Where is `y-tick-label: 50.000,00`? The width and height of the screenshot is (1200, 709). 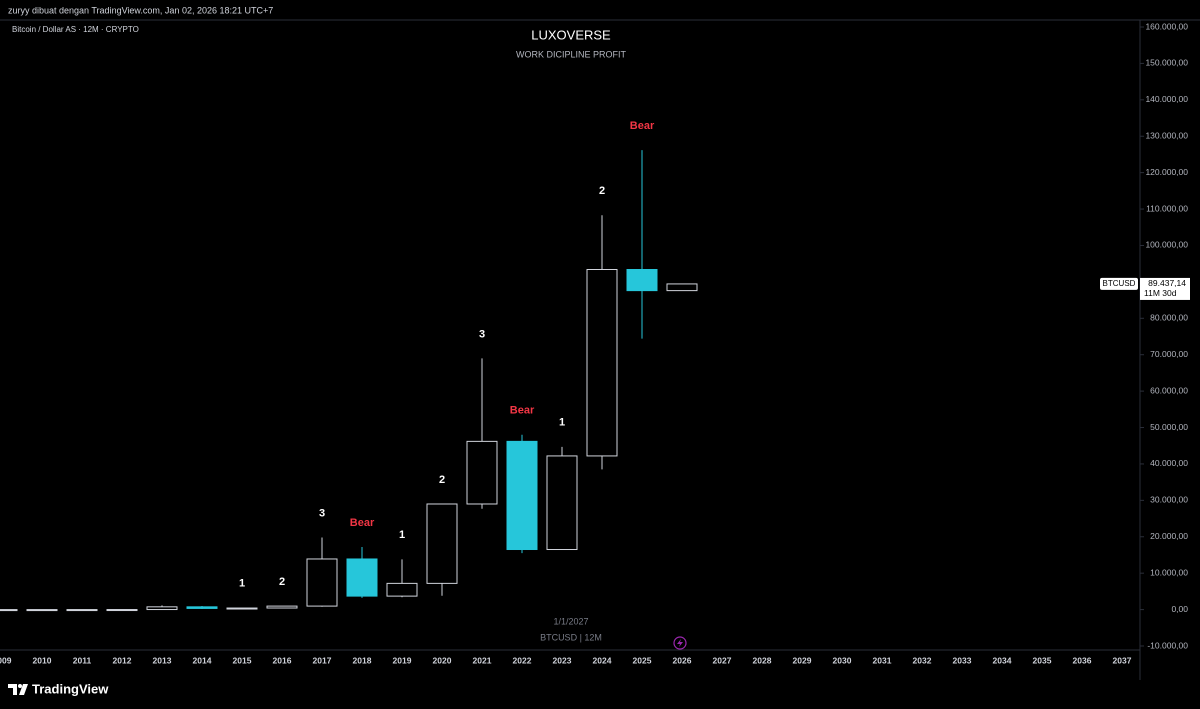
y-tick-label: 50.000,00 is located at coordinates (1169, 427).